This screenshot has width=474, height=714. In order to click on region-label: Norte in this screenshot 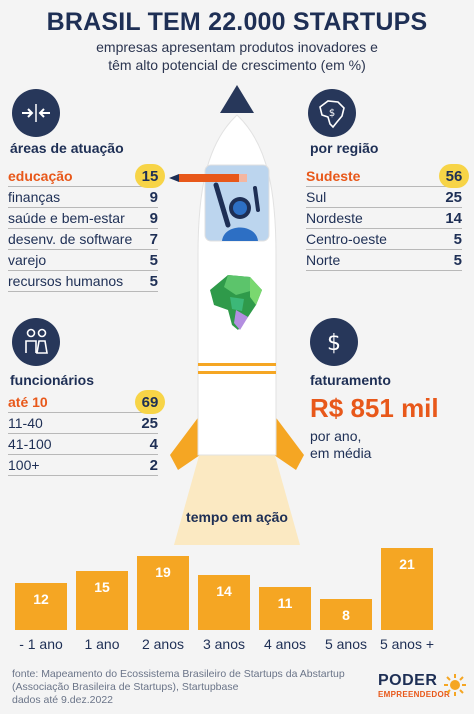, I will do `click(323, 260)`.